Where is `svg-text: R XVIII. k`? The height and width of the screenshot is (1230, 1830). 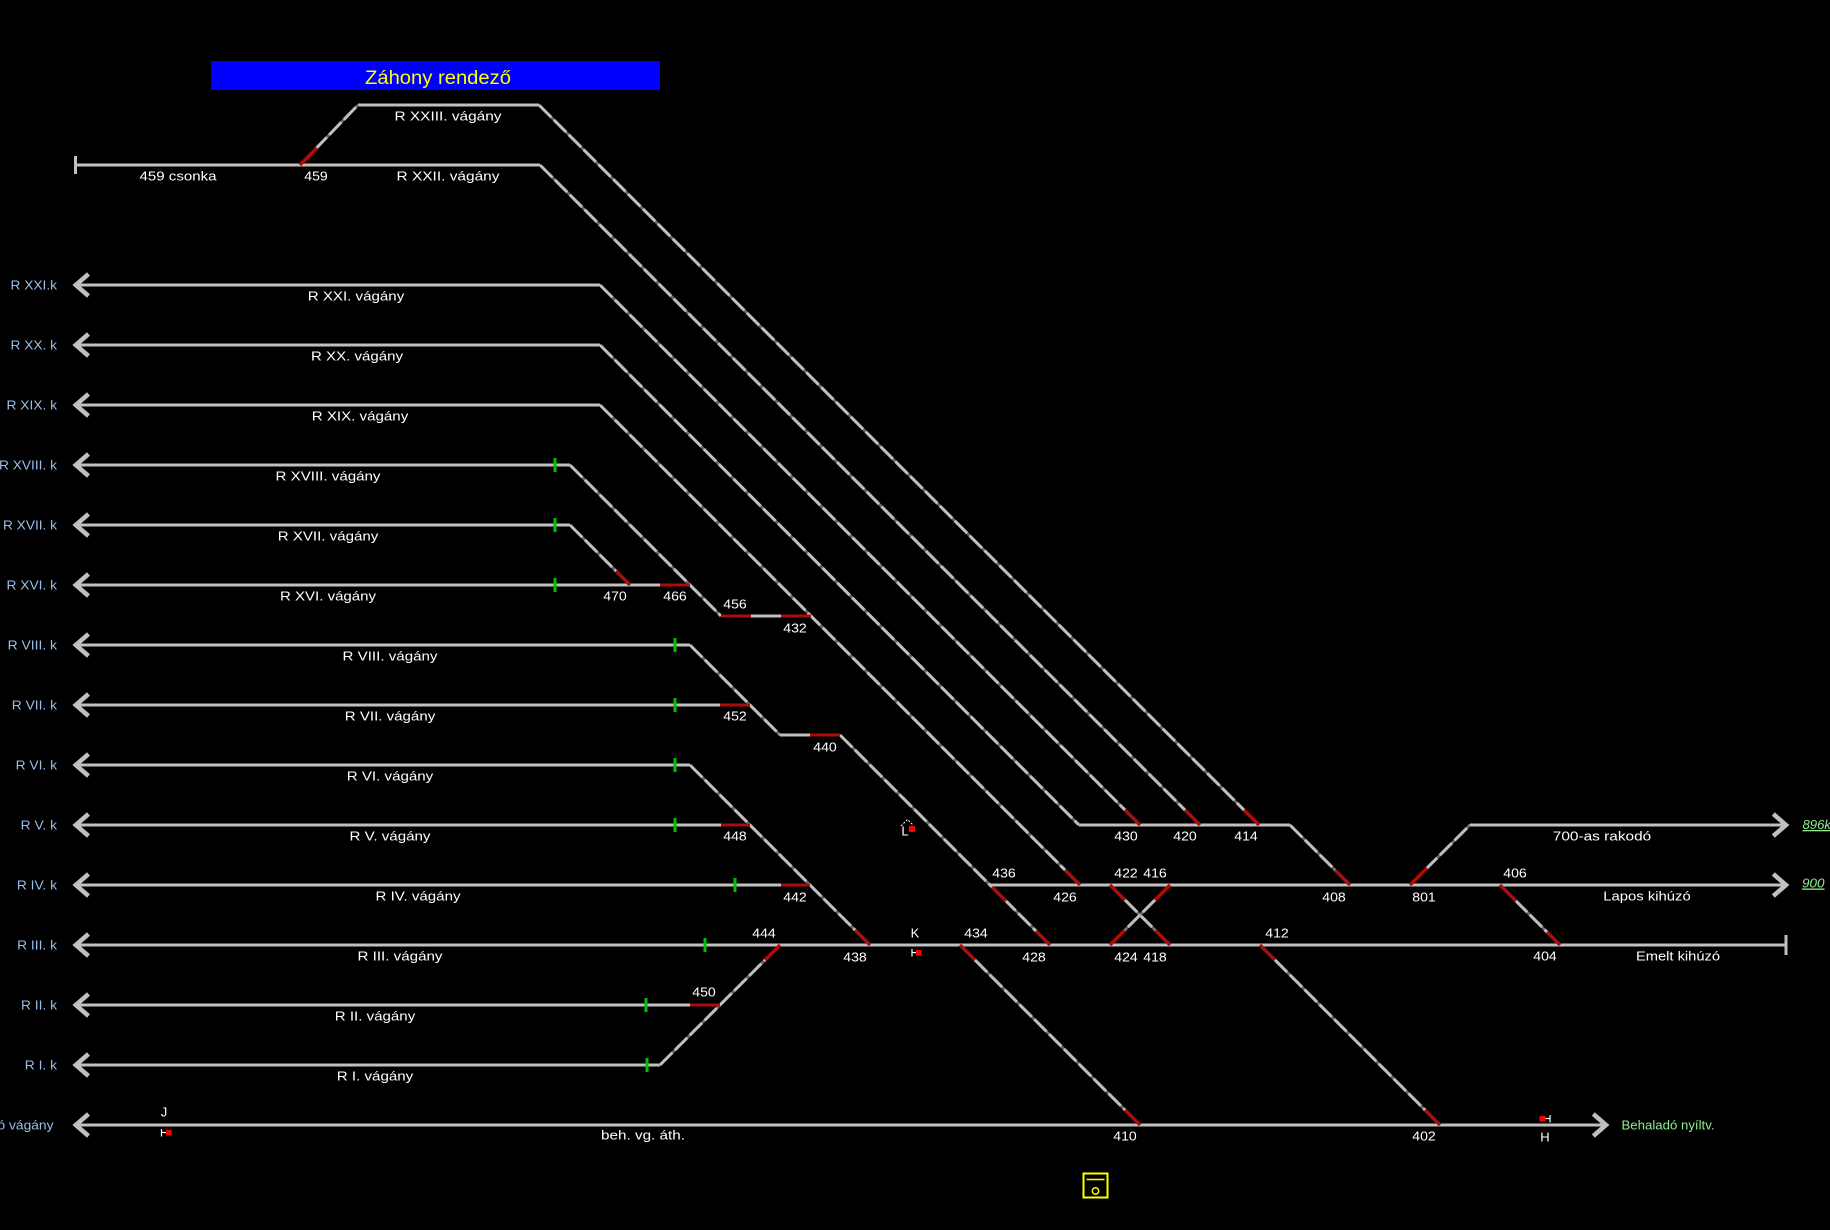 svg-text: R XVIII. k is located at coordinates (29, 465).